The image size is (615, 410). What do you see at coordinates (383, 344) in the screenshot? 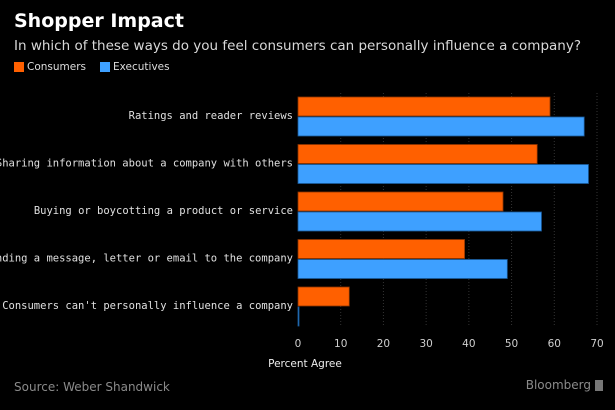
I see `x-tick-label: 20` at bounding box center [383, 344].